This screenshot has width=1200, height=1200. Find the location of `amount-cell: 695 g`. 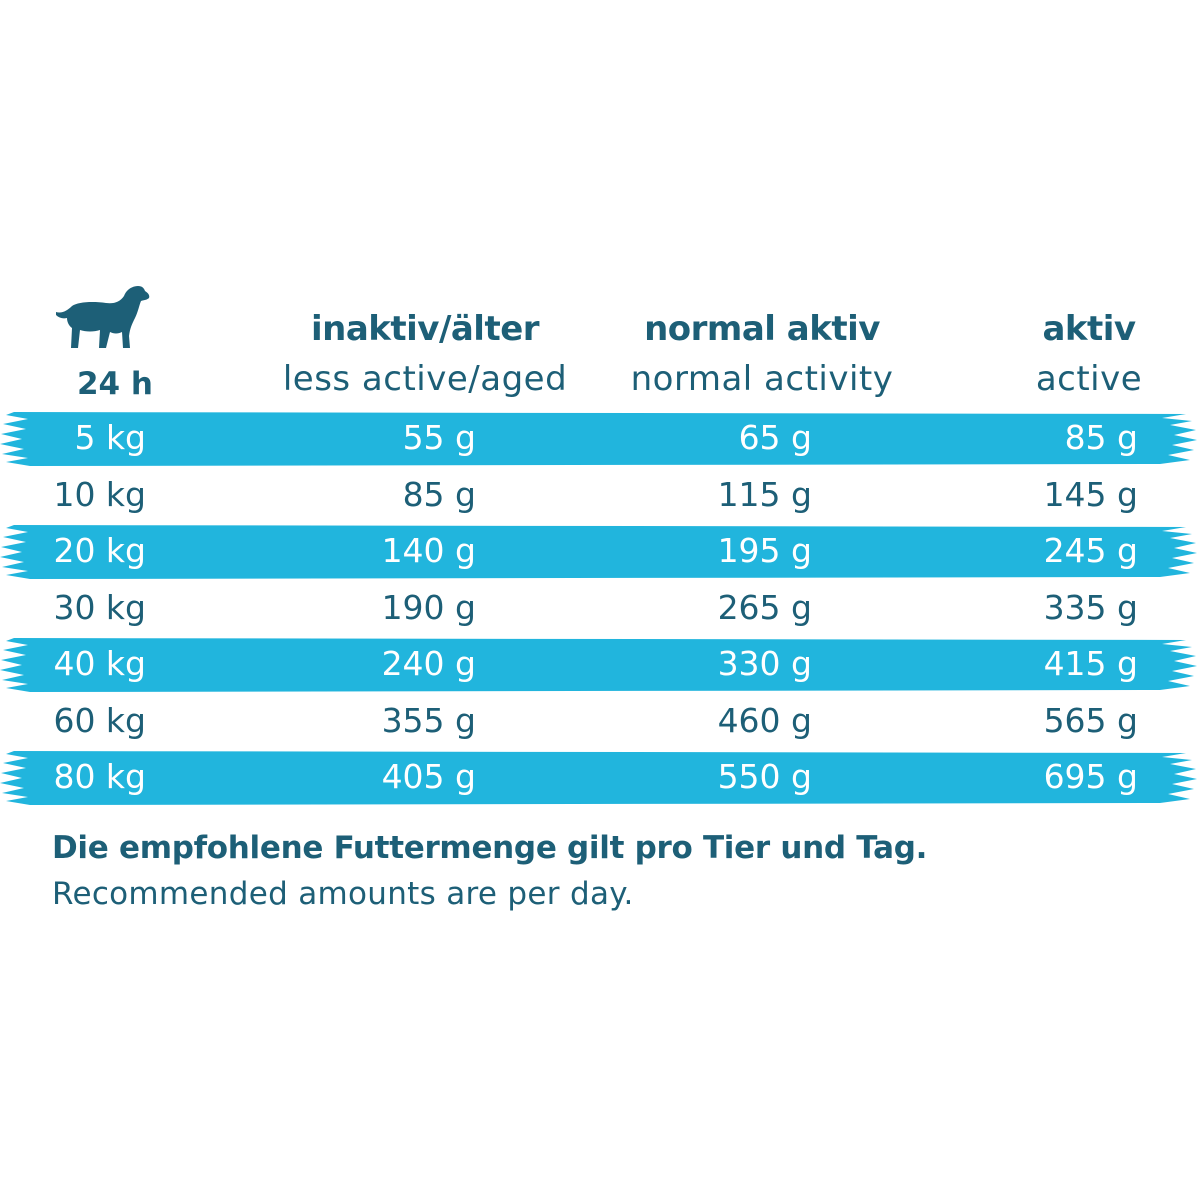

amount-cell: 695 g is located at coordinates (1090, 776).